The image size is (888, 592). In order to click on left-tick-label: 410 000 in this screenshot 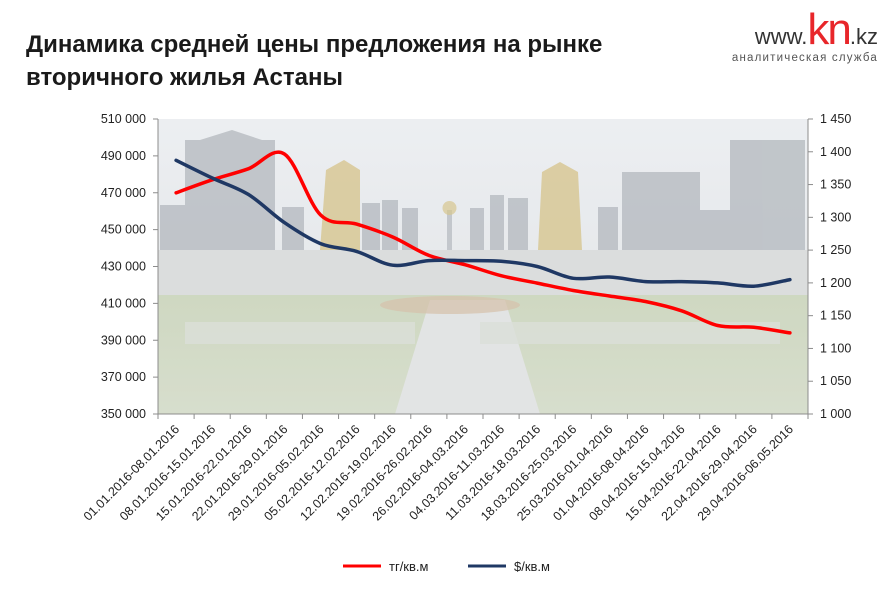, I will do `click(123, 303)`.